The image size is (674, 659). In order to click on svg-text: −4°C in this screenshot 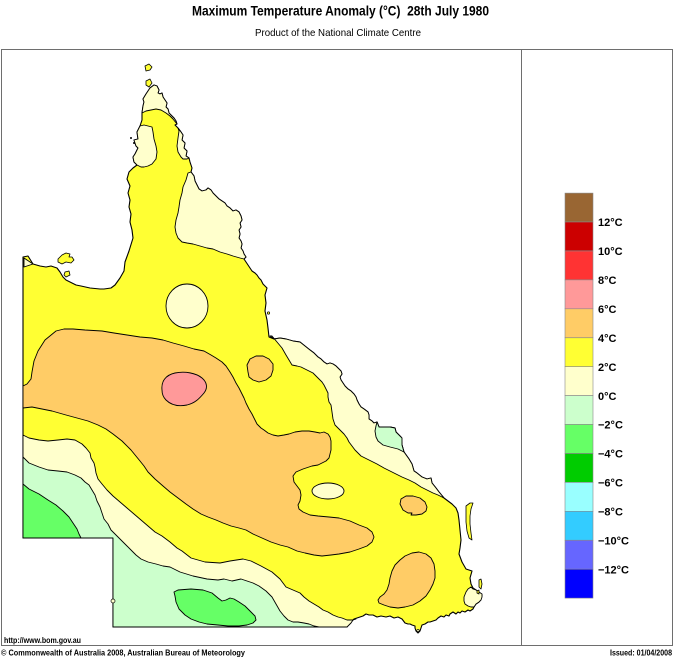, I will do `click(610, 455)`.